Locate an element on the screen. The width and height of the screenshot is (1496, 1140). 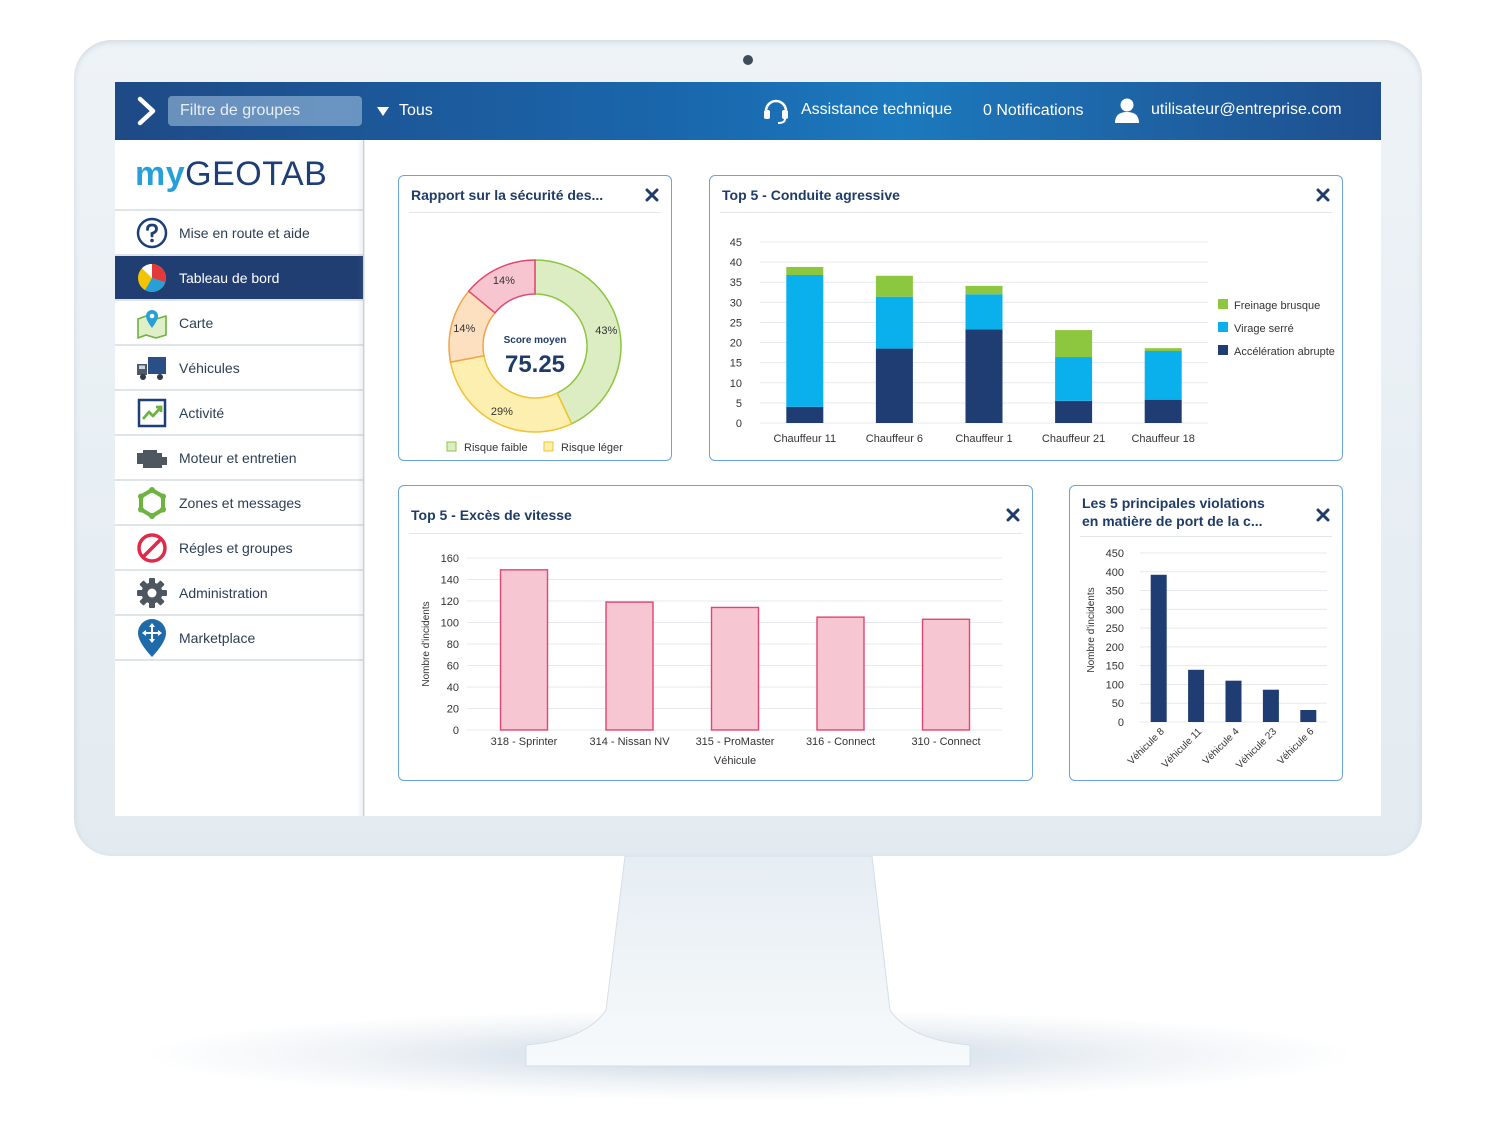
y-tick-label: 120 is located at coordinates (450, 602).